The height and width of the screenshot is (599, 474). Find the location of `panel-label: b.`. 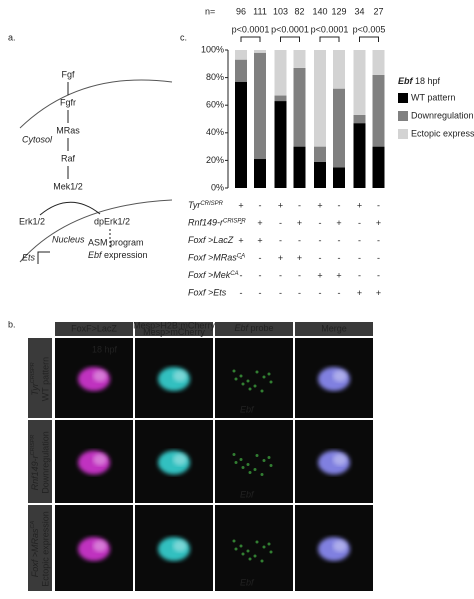

panel-label: b. is located at coordinates (12, 324).